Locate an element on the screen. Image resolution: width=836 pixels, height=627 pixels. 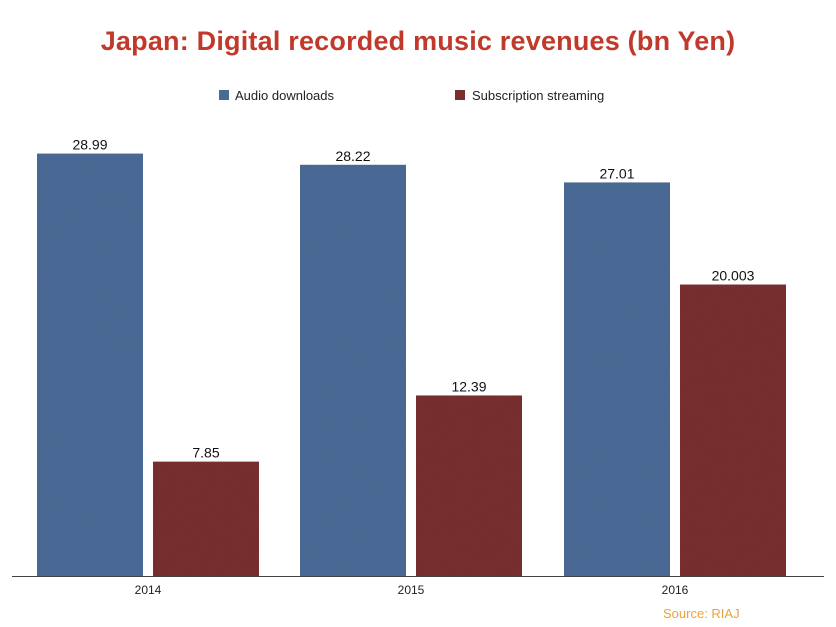
x-tick-label-2016: 2016 is located at coordinates (675, 590).